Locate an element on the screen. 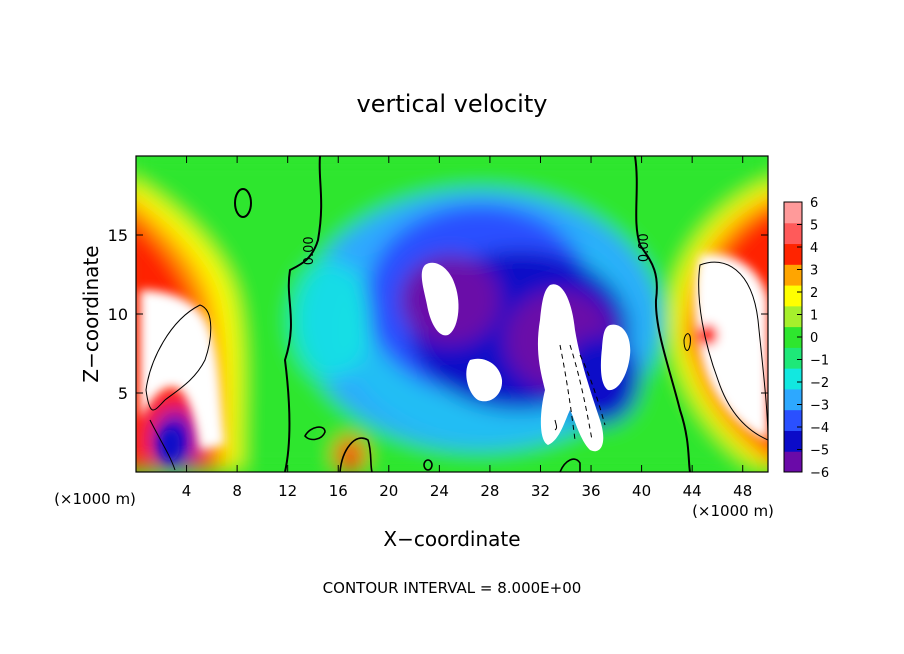 The height and width of the screenshot is (654, 904). y-tick-label: 10 is located at coordinates (118, 314).